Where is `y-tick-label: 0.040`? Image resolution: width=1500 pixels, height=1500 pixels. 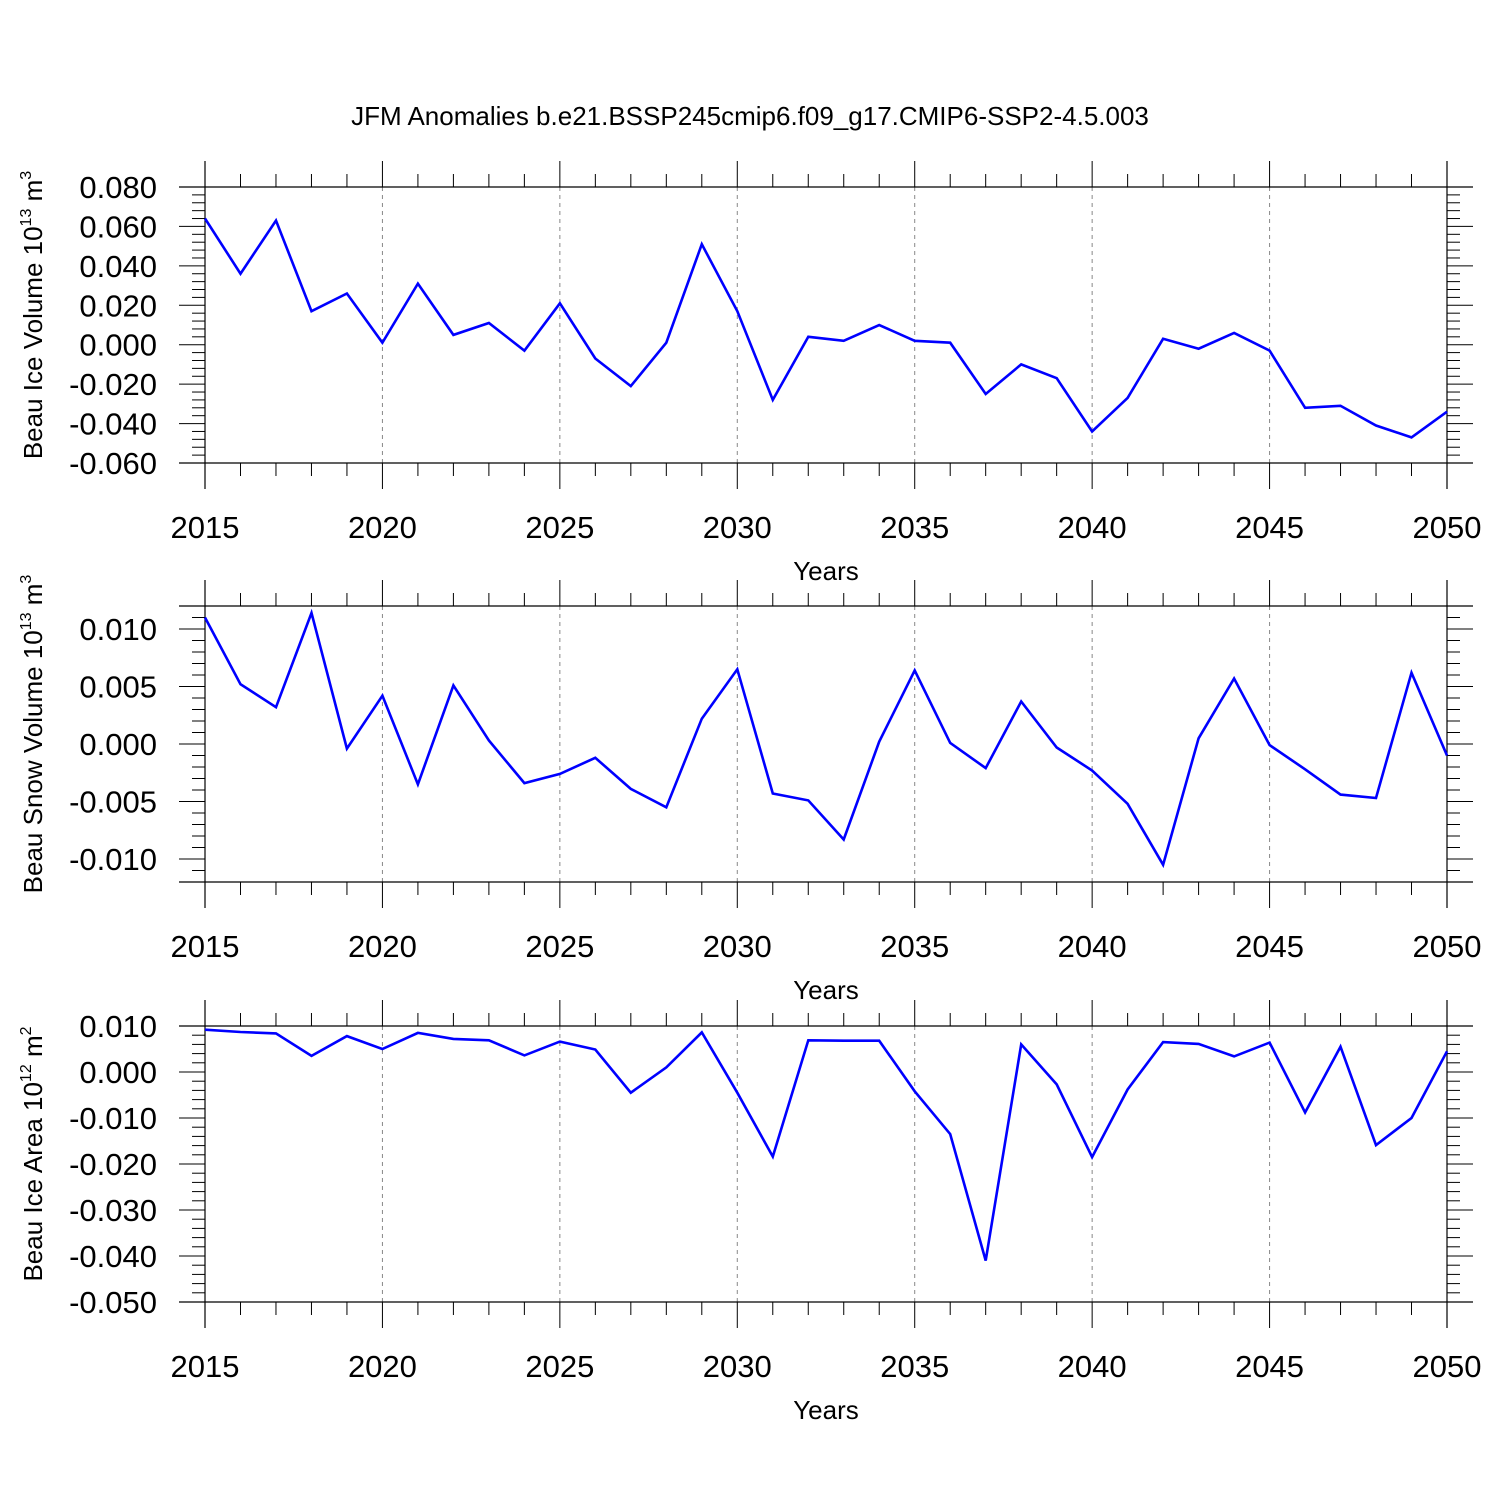
y-tick-label: 0.040 is located at coordinates (118, 266).